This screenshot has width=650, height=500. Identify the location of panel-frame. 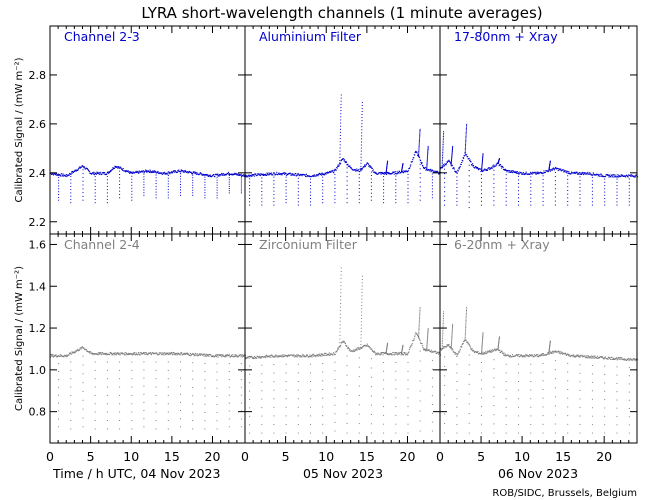
(342, 130).